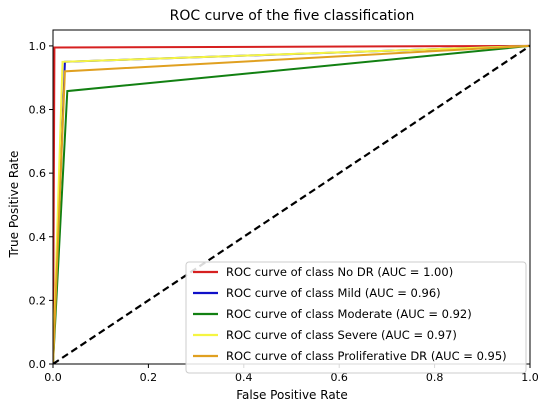  I want to click on x-tick-label: 0.0, so click(53, 377).